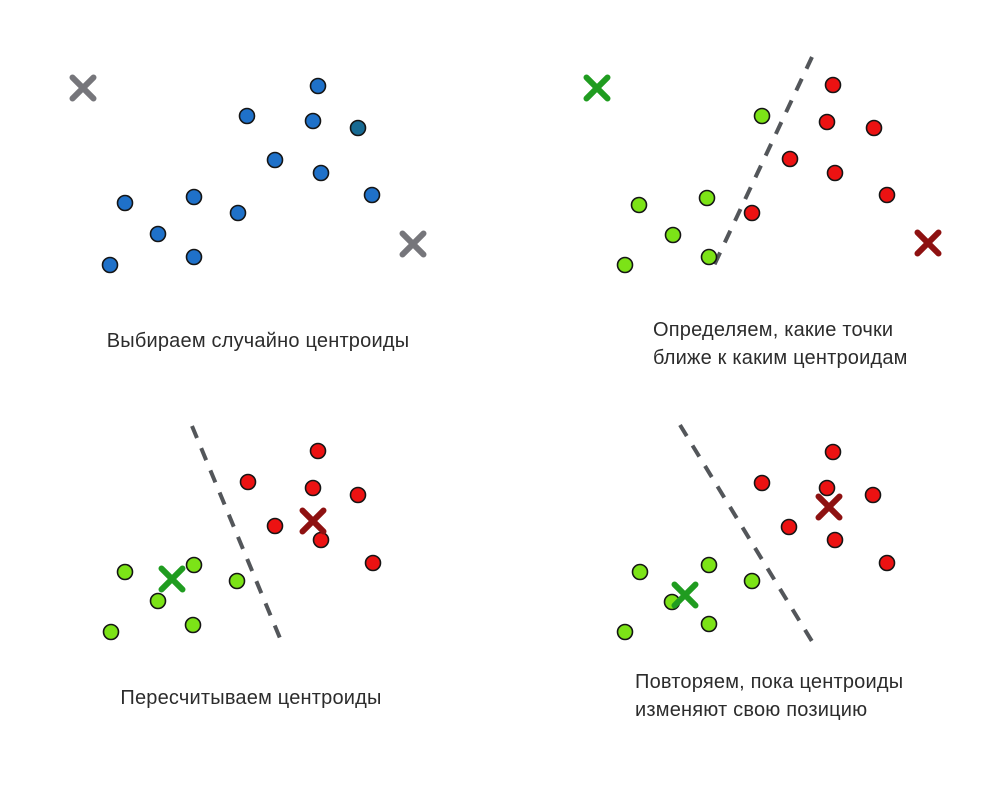  What do you see at coordinates (769, 682) in the screenshot?
I see `step4-caption-line-1: Повторяем, пока центроиды` at bounding box center [769, 682].